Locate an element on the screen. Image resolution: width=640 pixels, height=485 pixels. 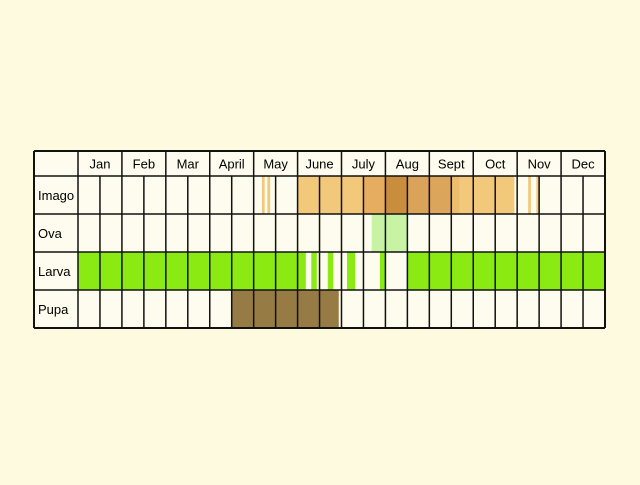
month-label-nov: Nov is located at coordinates (540, 164).